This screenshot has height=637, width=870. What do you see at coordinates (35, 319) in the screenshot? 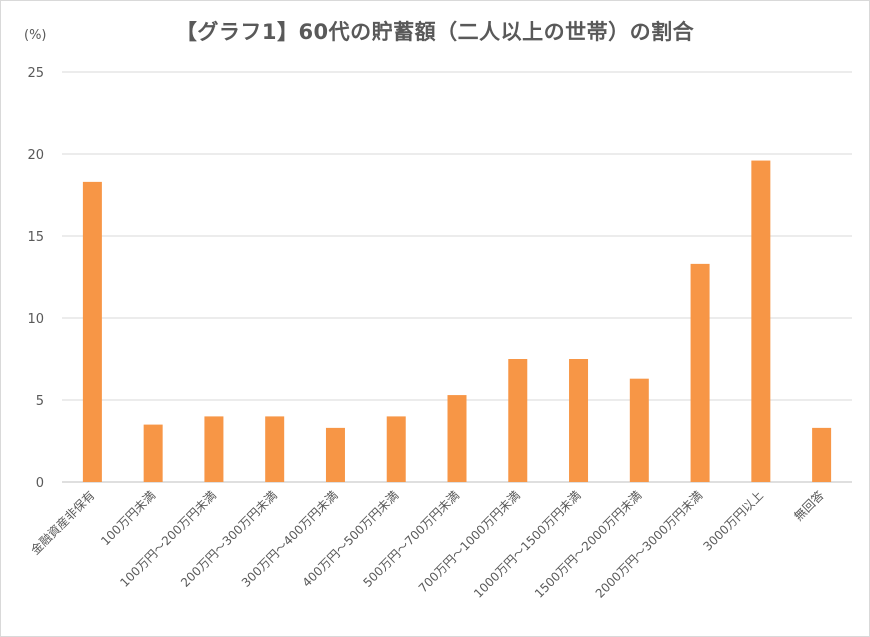
I see `y-tick-label: 10` at bounding box center [35, 319].